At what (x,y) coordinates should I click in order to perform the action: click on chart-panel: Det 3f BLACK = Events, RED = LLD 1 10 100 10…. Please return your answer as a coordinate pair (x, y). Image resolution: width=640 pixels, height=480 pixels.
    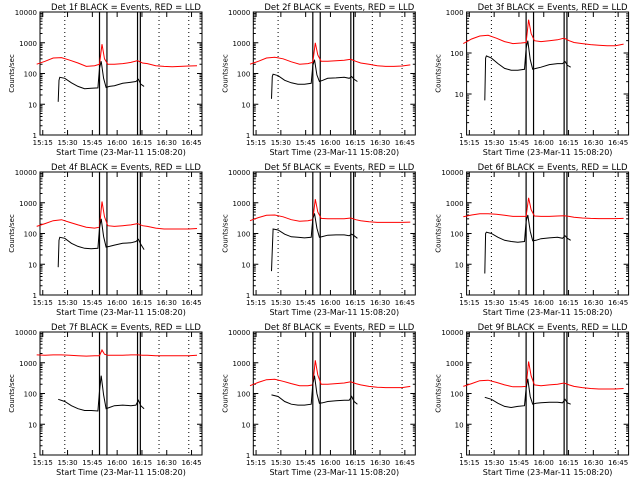
    Looking at the image, I should click on (532, 80).